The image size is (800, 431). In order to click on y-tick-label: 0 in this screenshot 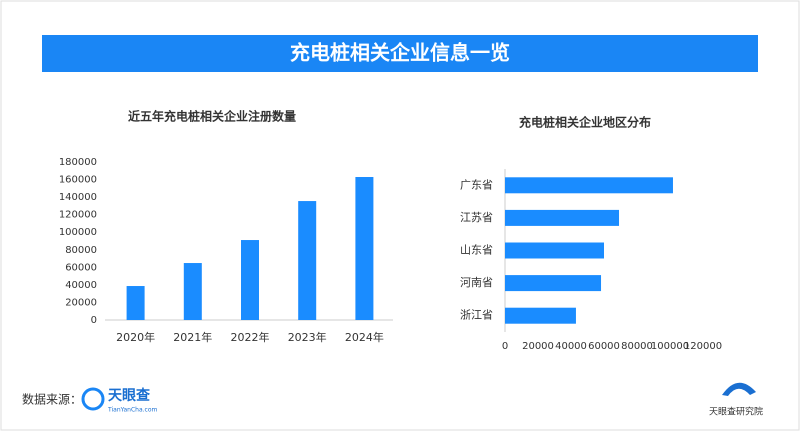, I will do `click(94, 320)`.